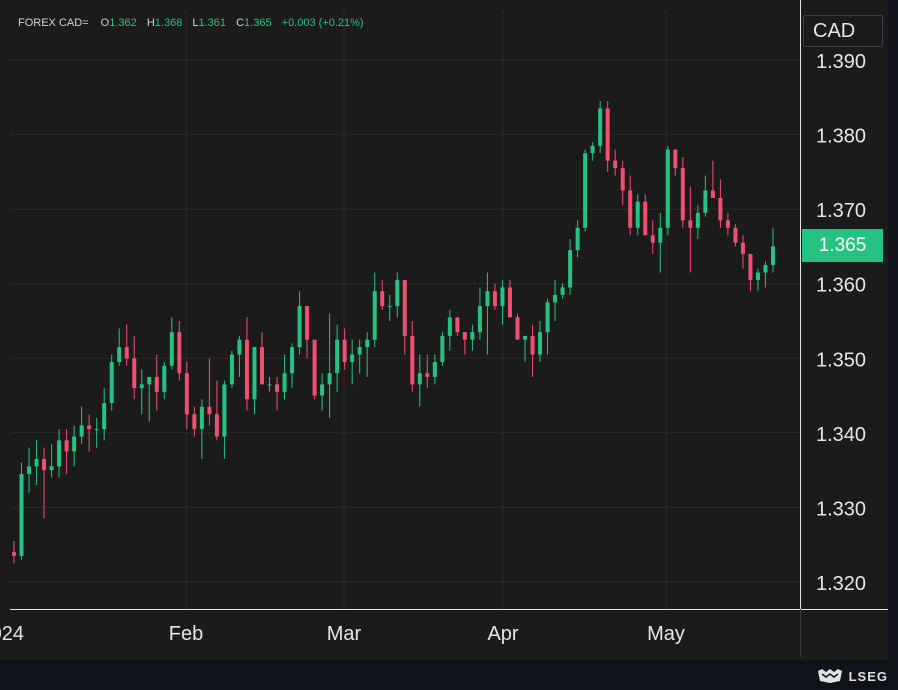 Image resolution: width=898 pixels, height=690 pixels. Describe the element at coordinates (322, 23) in the screenshot. I see `change-value: +0.003 (+0.21%)` at that location.